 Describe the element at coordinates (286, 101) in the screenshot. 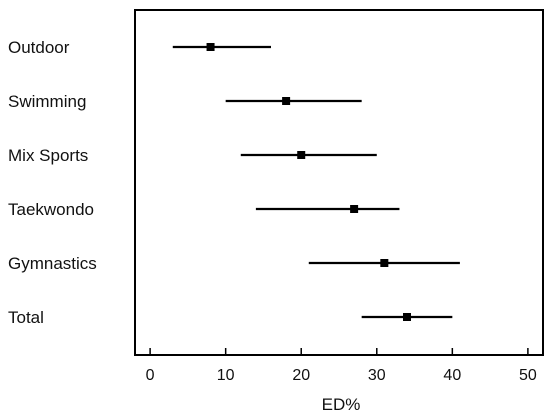

I see `estimate-marker-swimming` at that location.